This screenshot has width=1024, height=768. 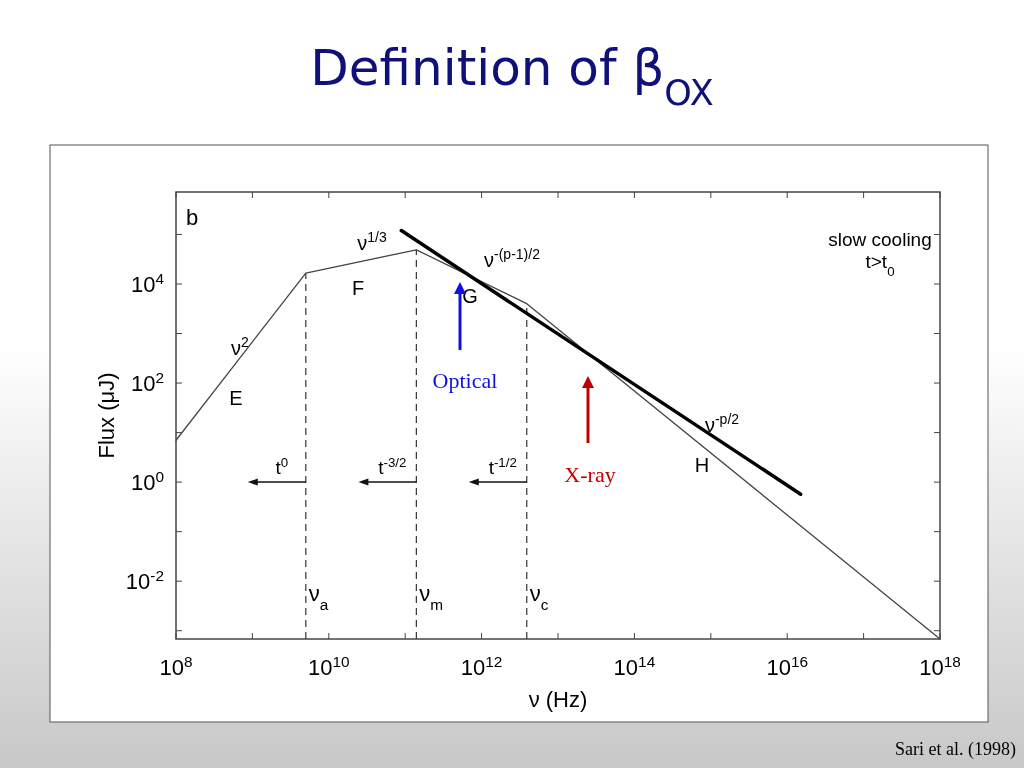 What do you see at coordinates (722, 423) in the screenshot?
I see `annotation: ν$^{-p/2}$` at bounding box center [722, 423].